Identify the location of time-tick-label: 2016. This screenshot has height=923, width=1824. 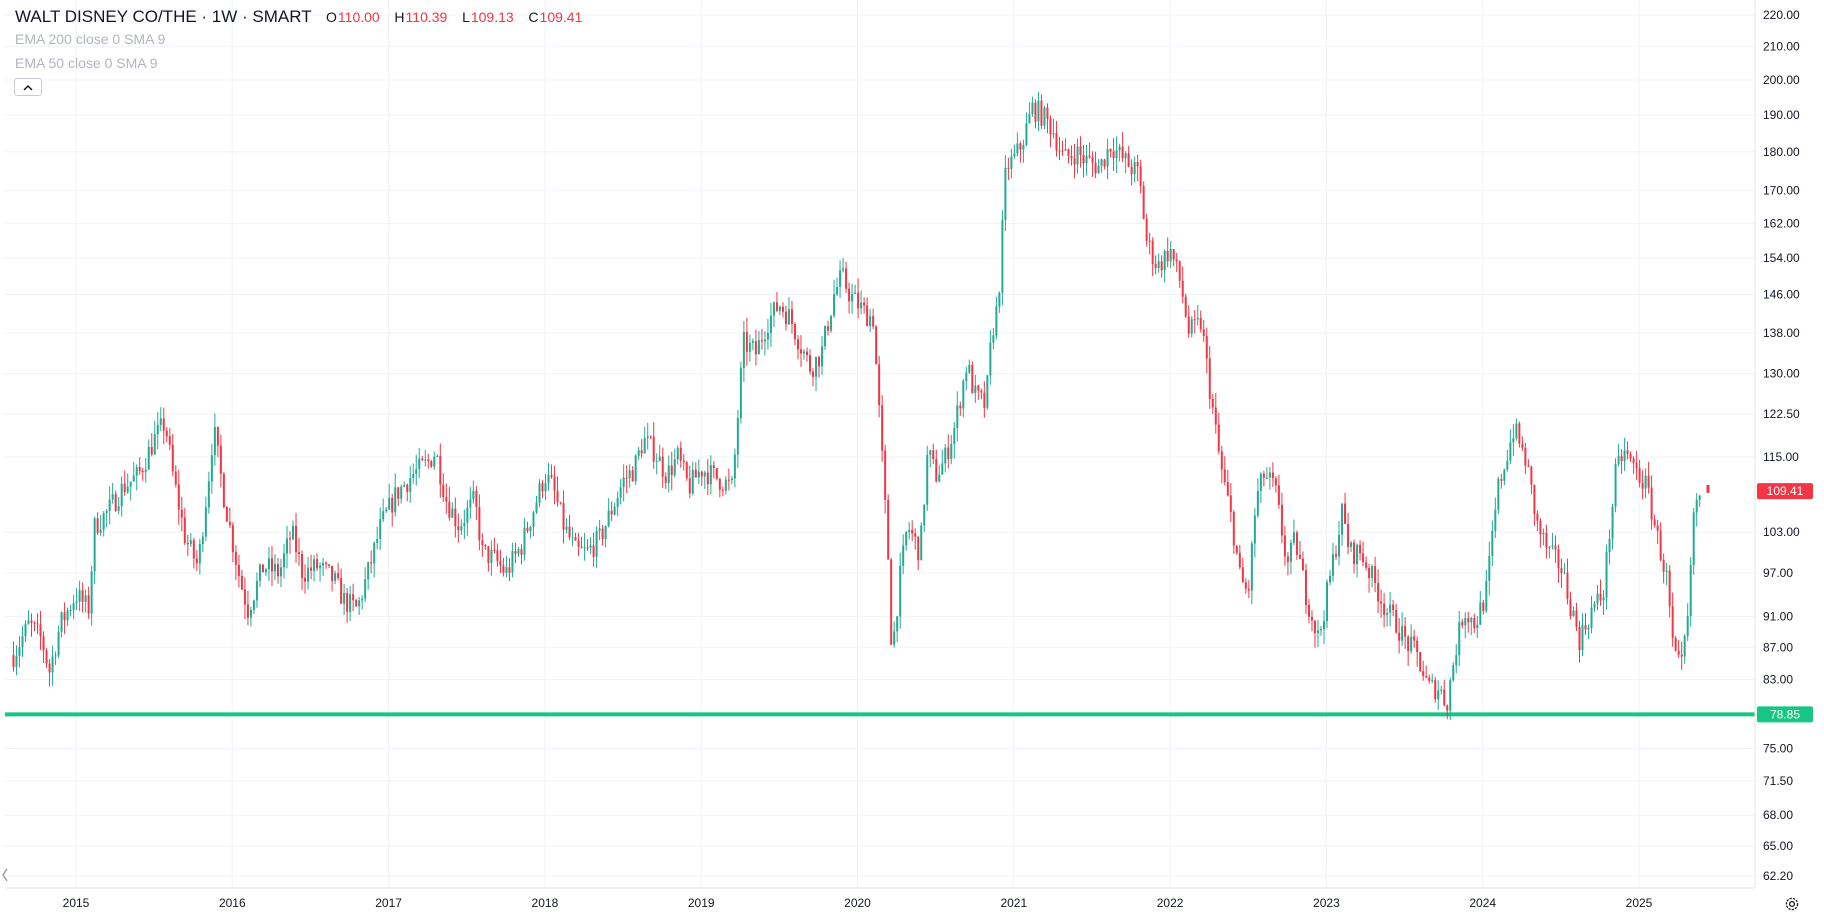
(232, 903).